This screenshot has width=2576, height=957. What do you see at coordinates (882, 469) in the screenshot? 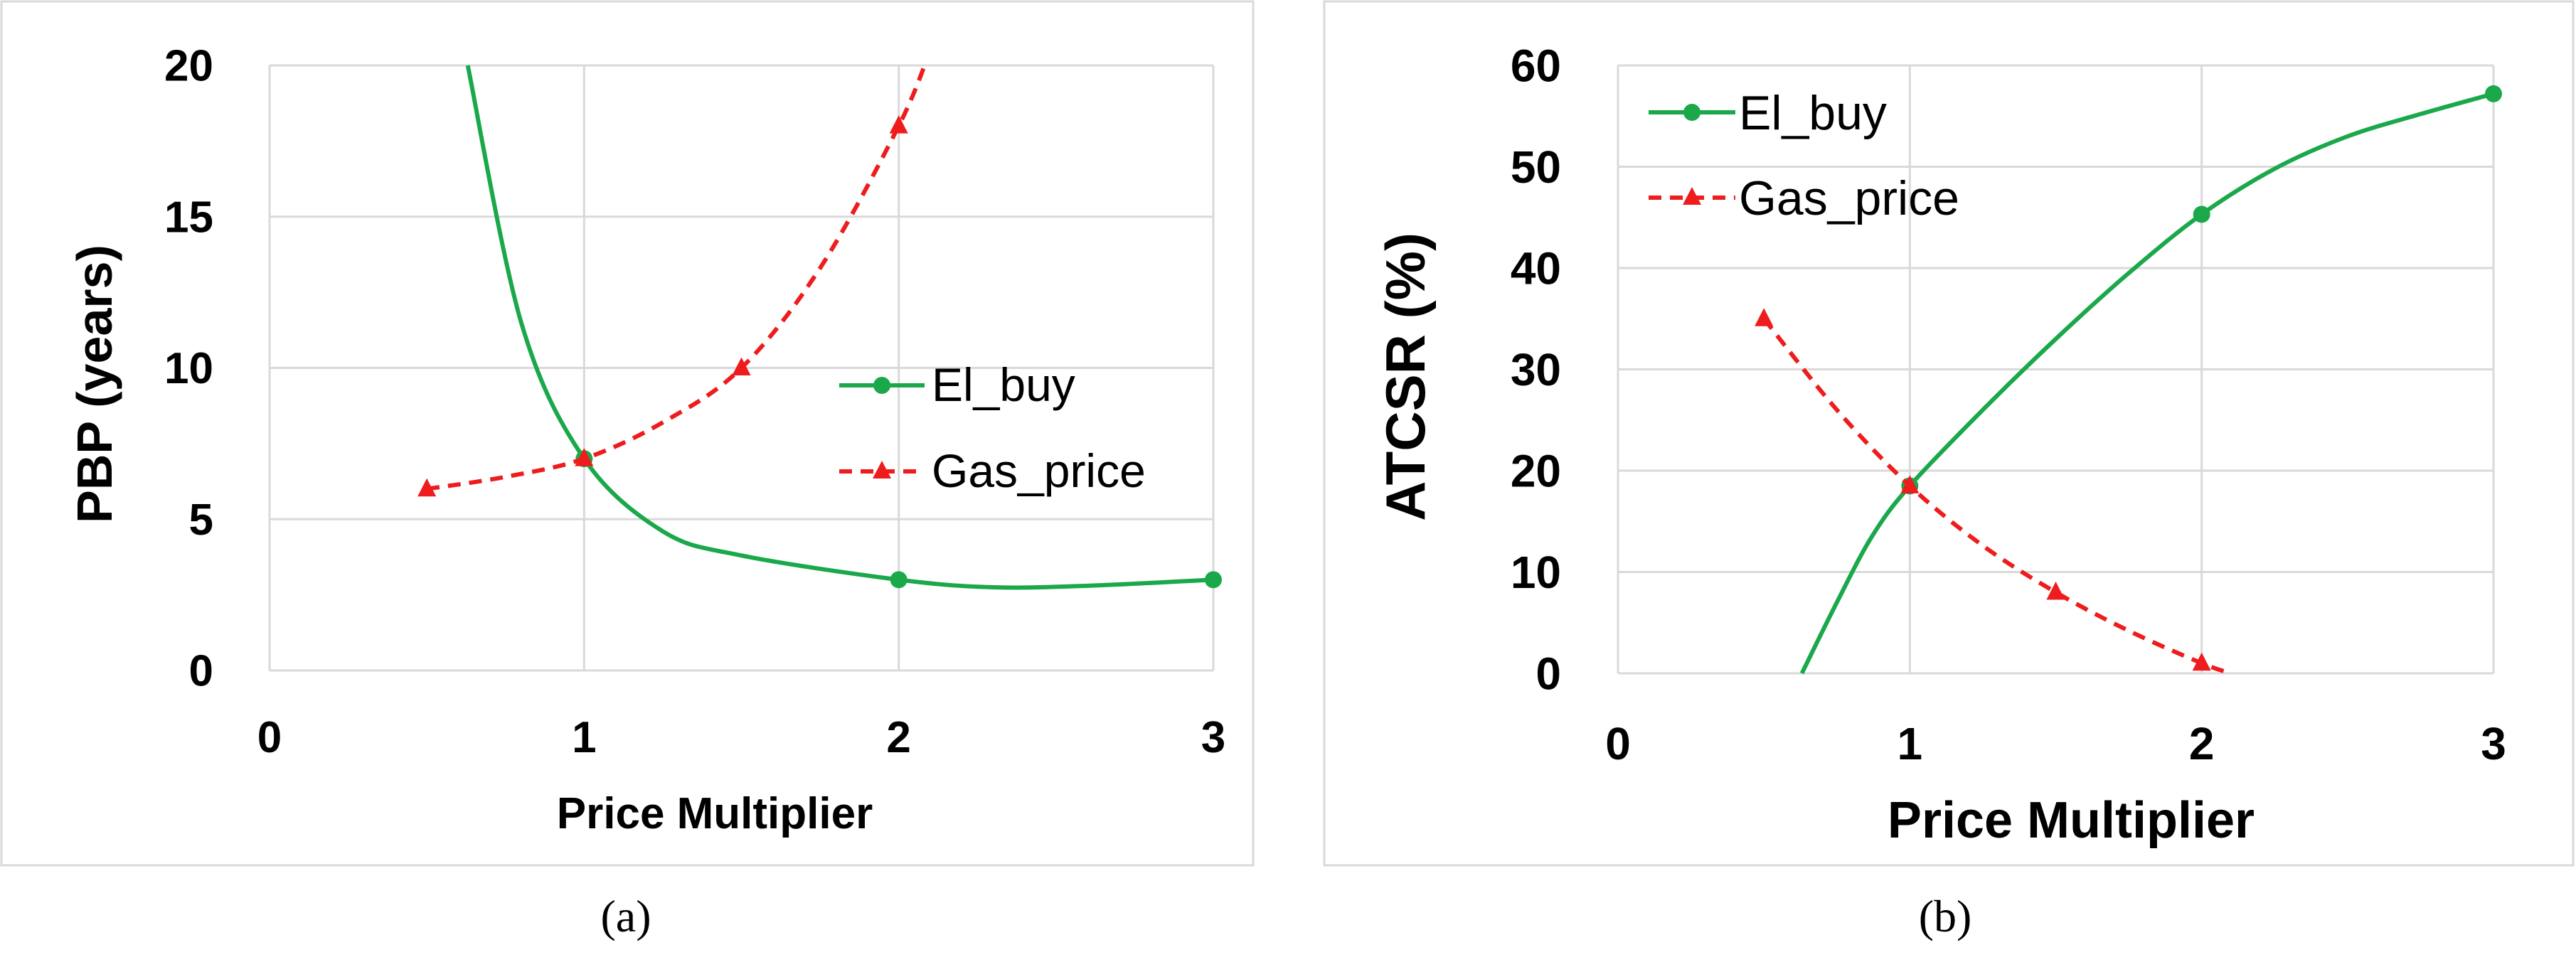
I see `legend-marker-gas-price-a` at bounding box center [882, 469].